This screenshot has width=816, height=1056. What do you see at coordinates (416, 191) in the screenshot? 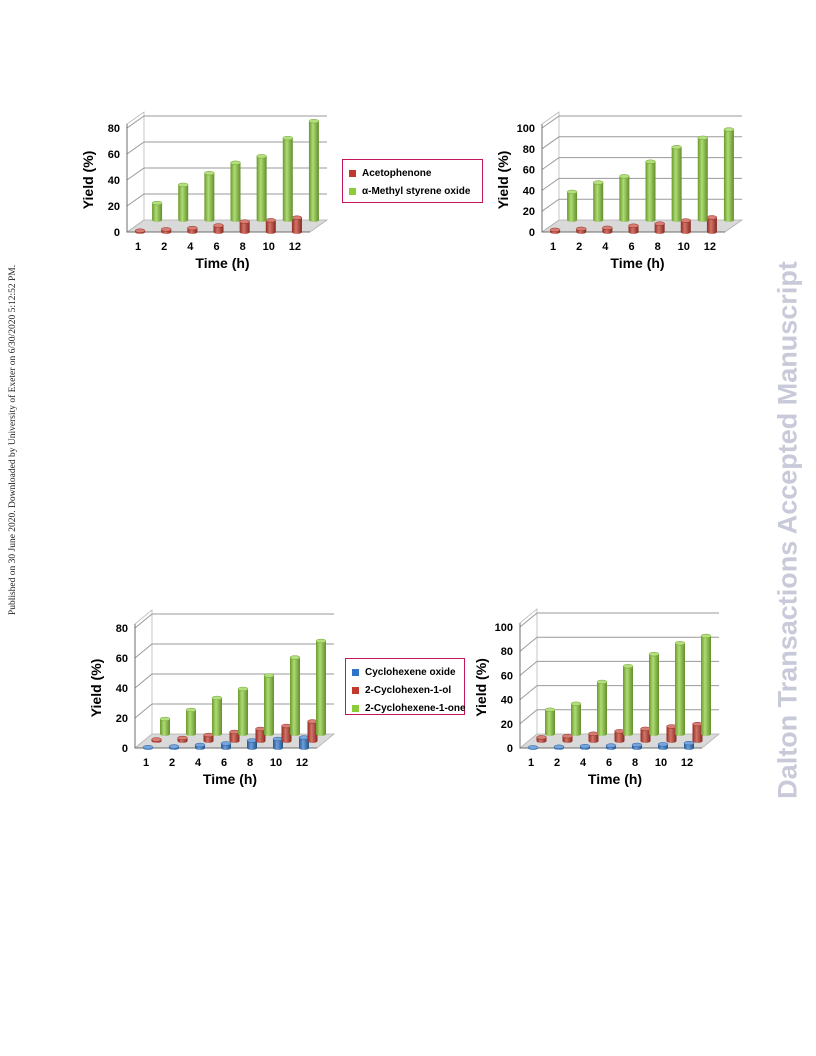
I see `legend-label: α-Methyl styrene oxide` at bounding box center [416, 191].